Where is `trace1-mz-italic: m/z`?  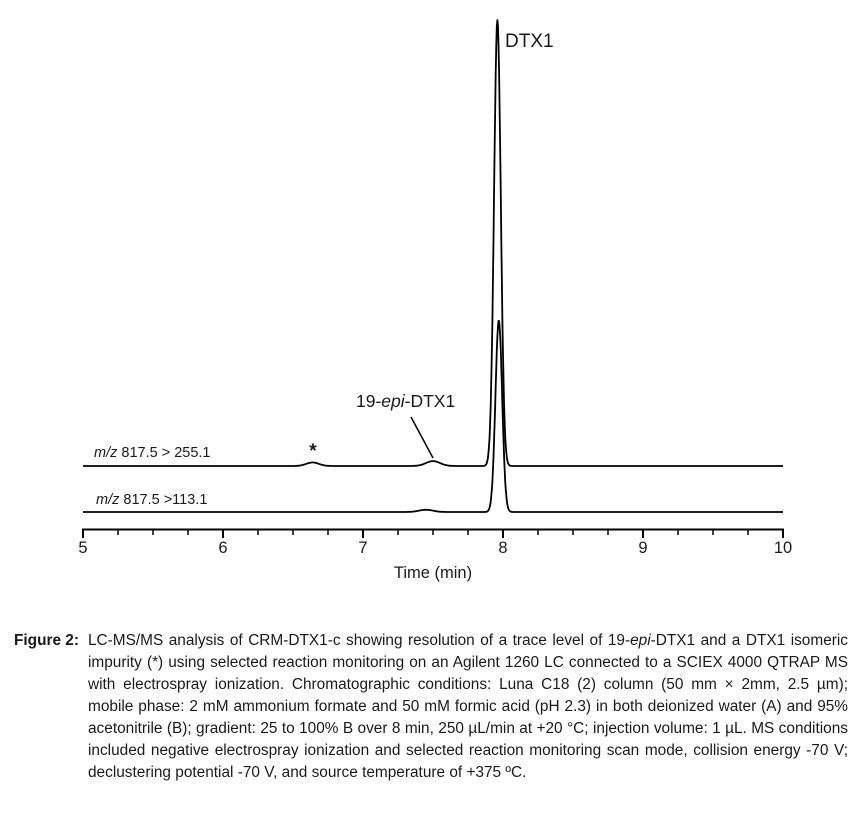 trace1-mz-italic: m/z is located at coordinates (106, 453).